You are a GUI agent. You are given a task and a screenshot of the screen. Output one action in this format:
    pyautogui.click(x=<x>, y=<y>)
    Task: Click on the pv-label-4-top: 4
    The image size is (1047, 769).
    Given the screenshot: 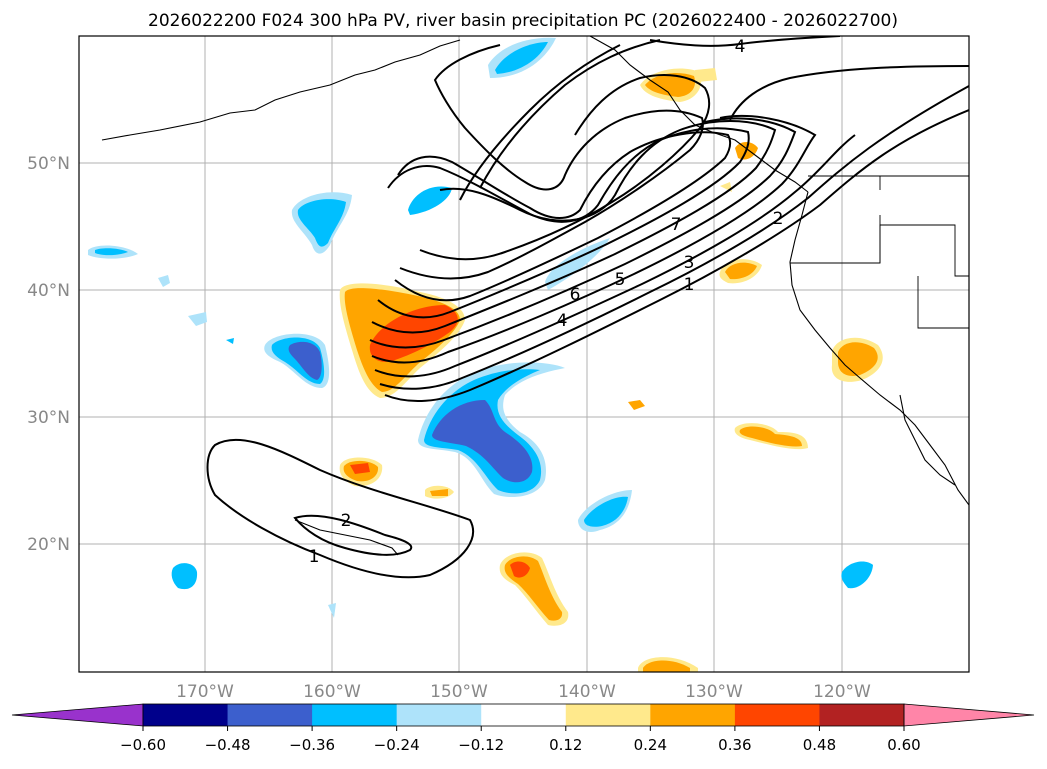 What is the action you would take?
    pyautogui.click(x=740, y=47)
    